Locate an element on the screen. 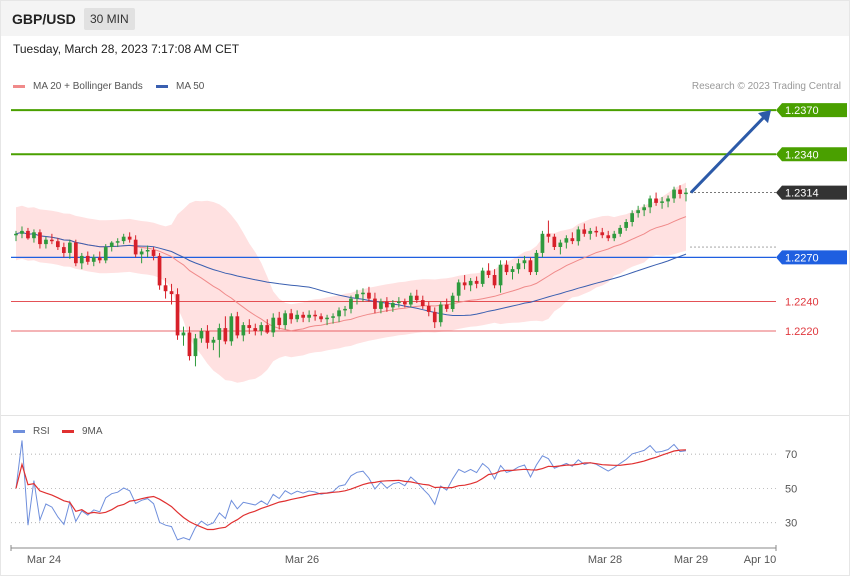 The image size is (850, 576). ma20-label: MA 20 + Bollinger Bands is located at coordinates (88, 86).